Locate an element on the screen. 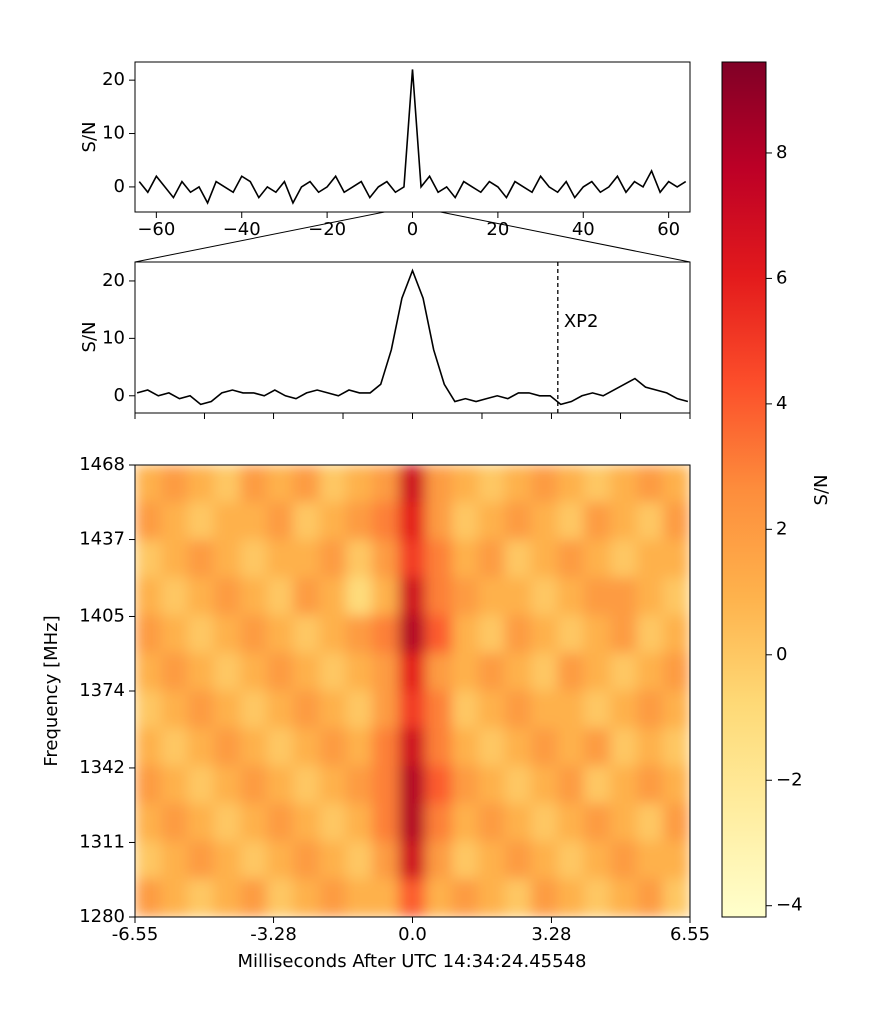 This screenshot has width=880, height=1024. x-tick-label: −20 is located at coordinates (327, 229).